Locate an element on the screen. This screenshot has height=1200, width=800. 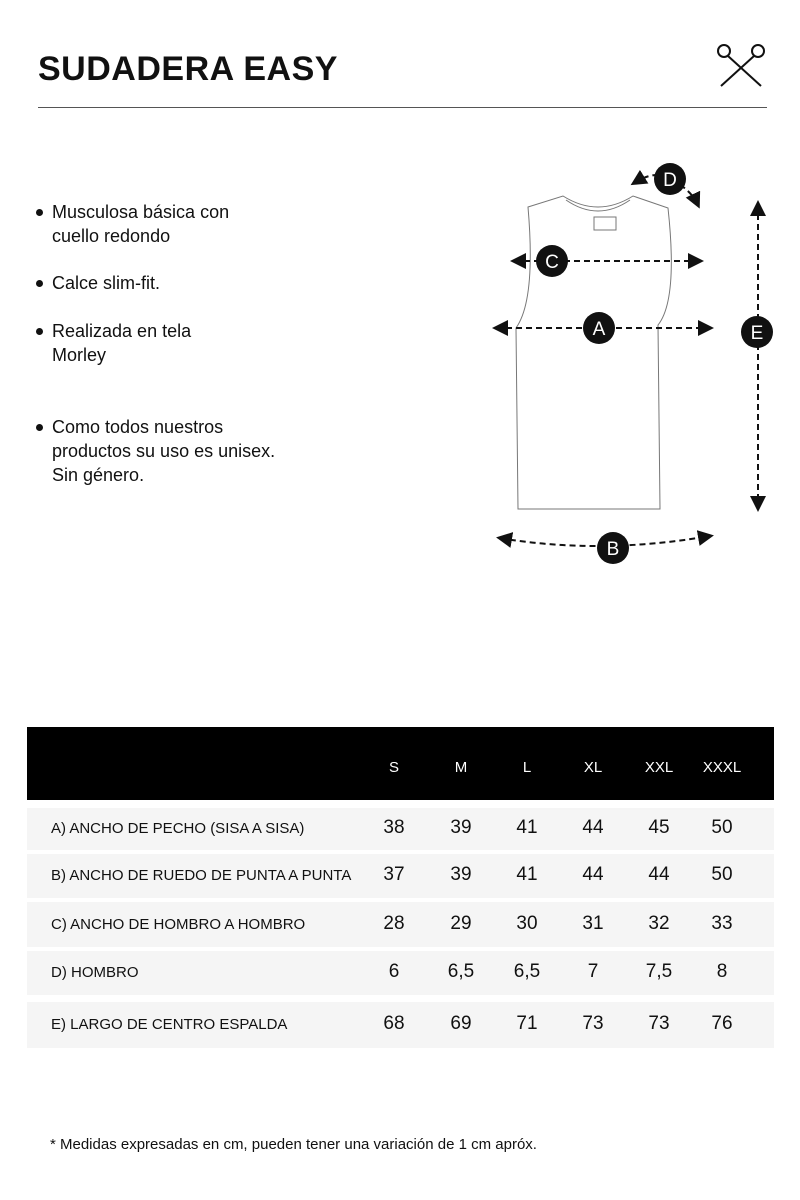
label-d: D is located at coordinates (670, 180).